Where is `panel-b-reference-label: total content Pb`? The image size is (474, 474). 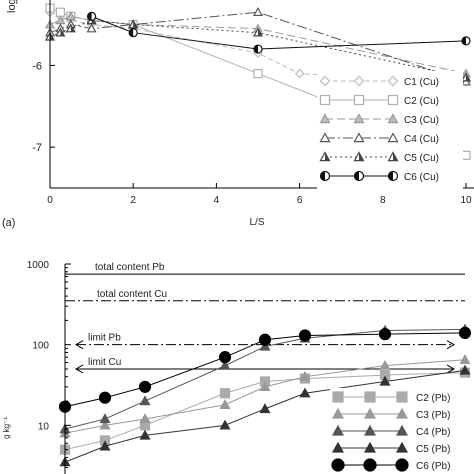
panel-b-reference-label: total content Pb is located at coordinates (130, 267).